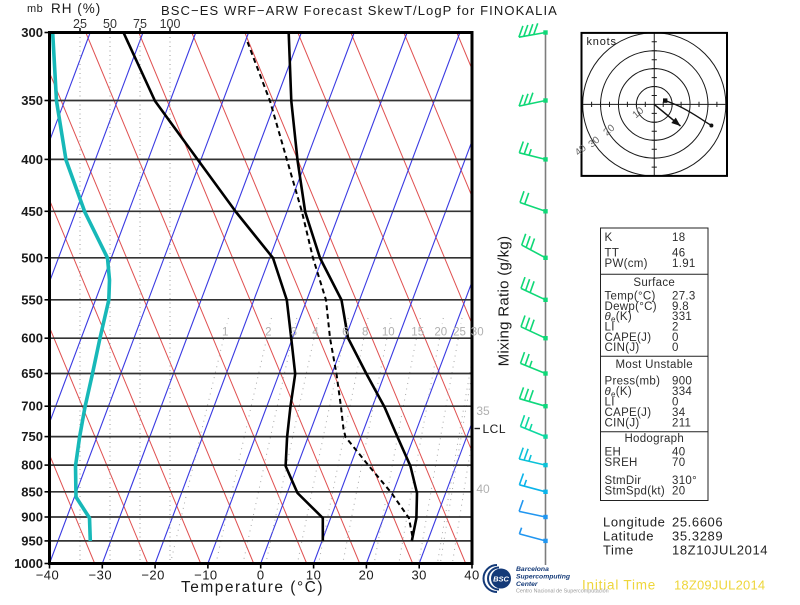 The image size is (800, 605). What do you see at coordinates (110, 24) in the screenshot?
I see `svg-text: 50` at bounding box center [110, 24].